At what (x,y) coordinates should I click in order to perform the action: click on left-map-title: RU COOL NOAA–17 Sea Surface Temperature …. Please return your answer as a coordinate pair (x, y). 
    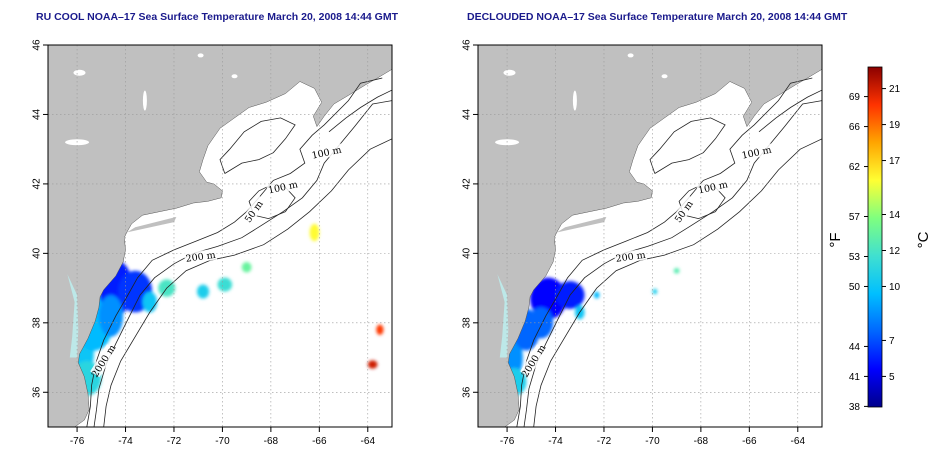
    Looking at the image, I should click on (217, 17).